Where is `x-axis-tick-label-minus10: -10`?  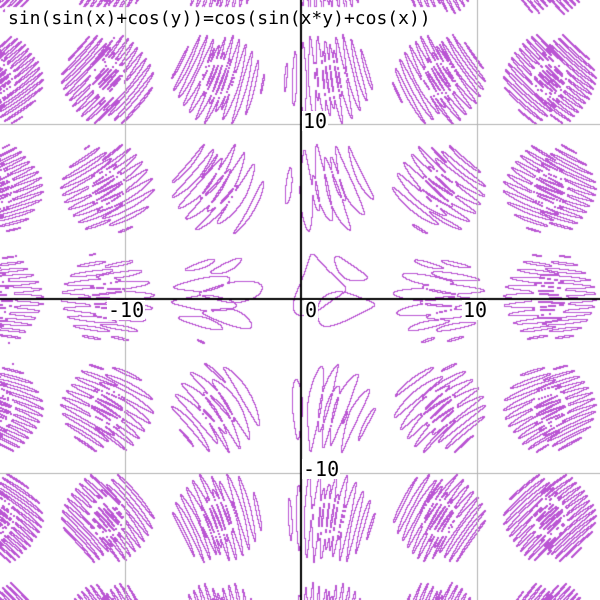
x-axis-tick-label-minus10: -10 is located at coordinates (126, 310).